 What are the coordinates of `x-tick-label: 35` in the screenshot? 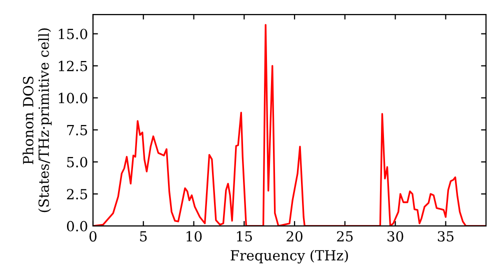 It's located at (446, 236).